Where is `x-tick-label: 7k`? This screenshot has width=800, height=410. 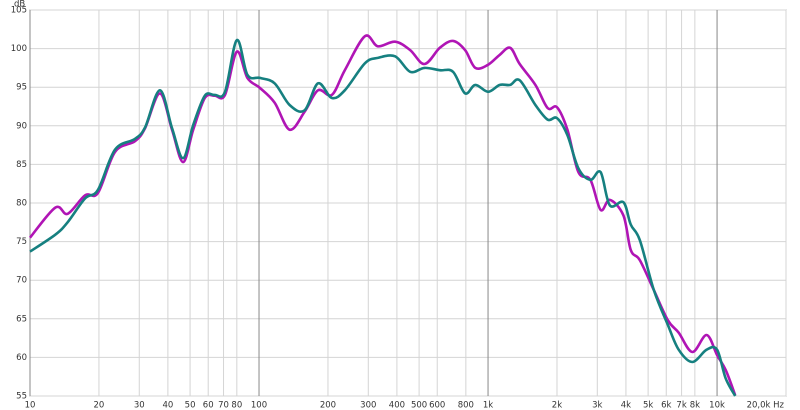 x-tick-label: 7k is located at coordinates (681, 405).